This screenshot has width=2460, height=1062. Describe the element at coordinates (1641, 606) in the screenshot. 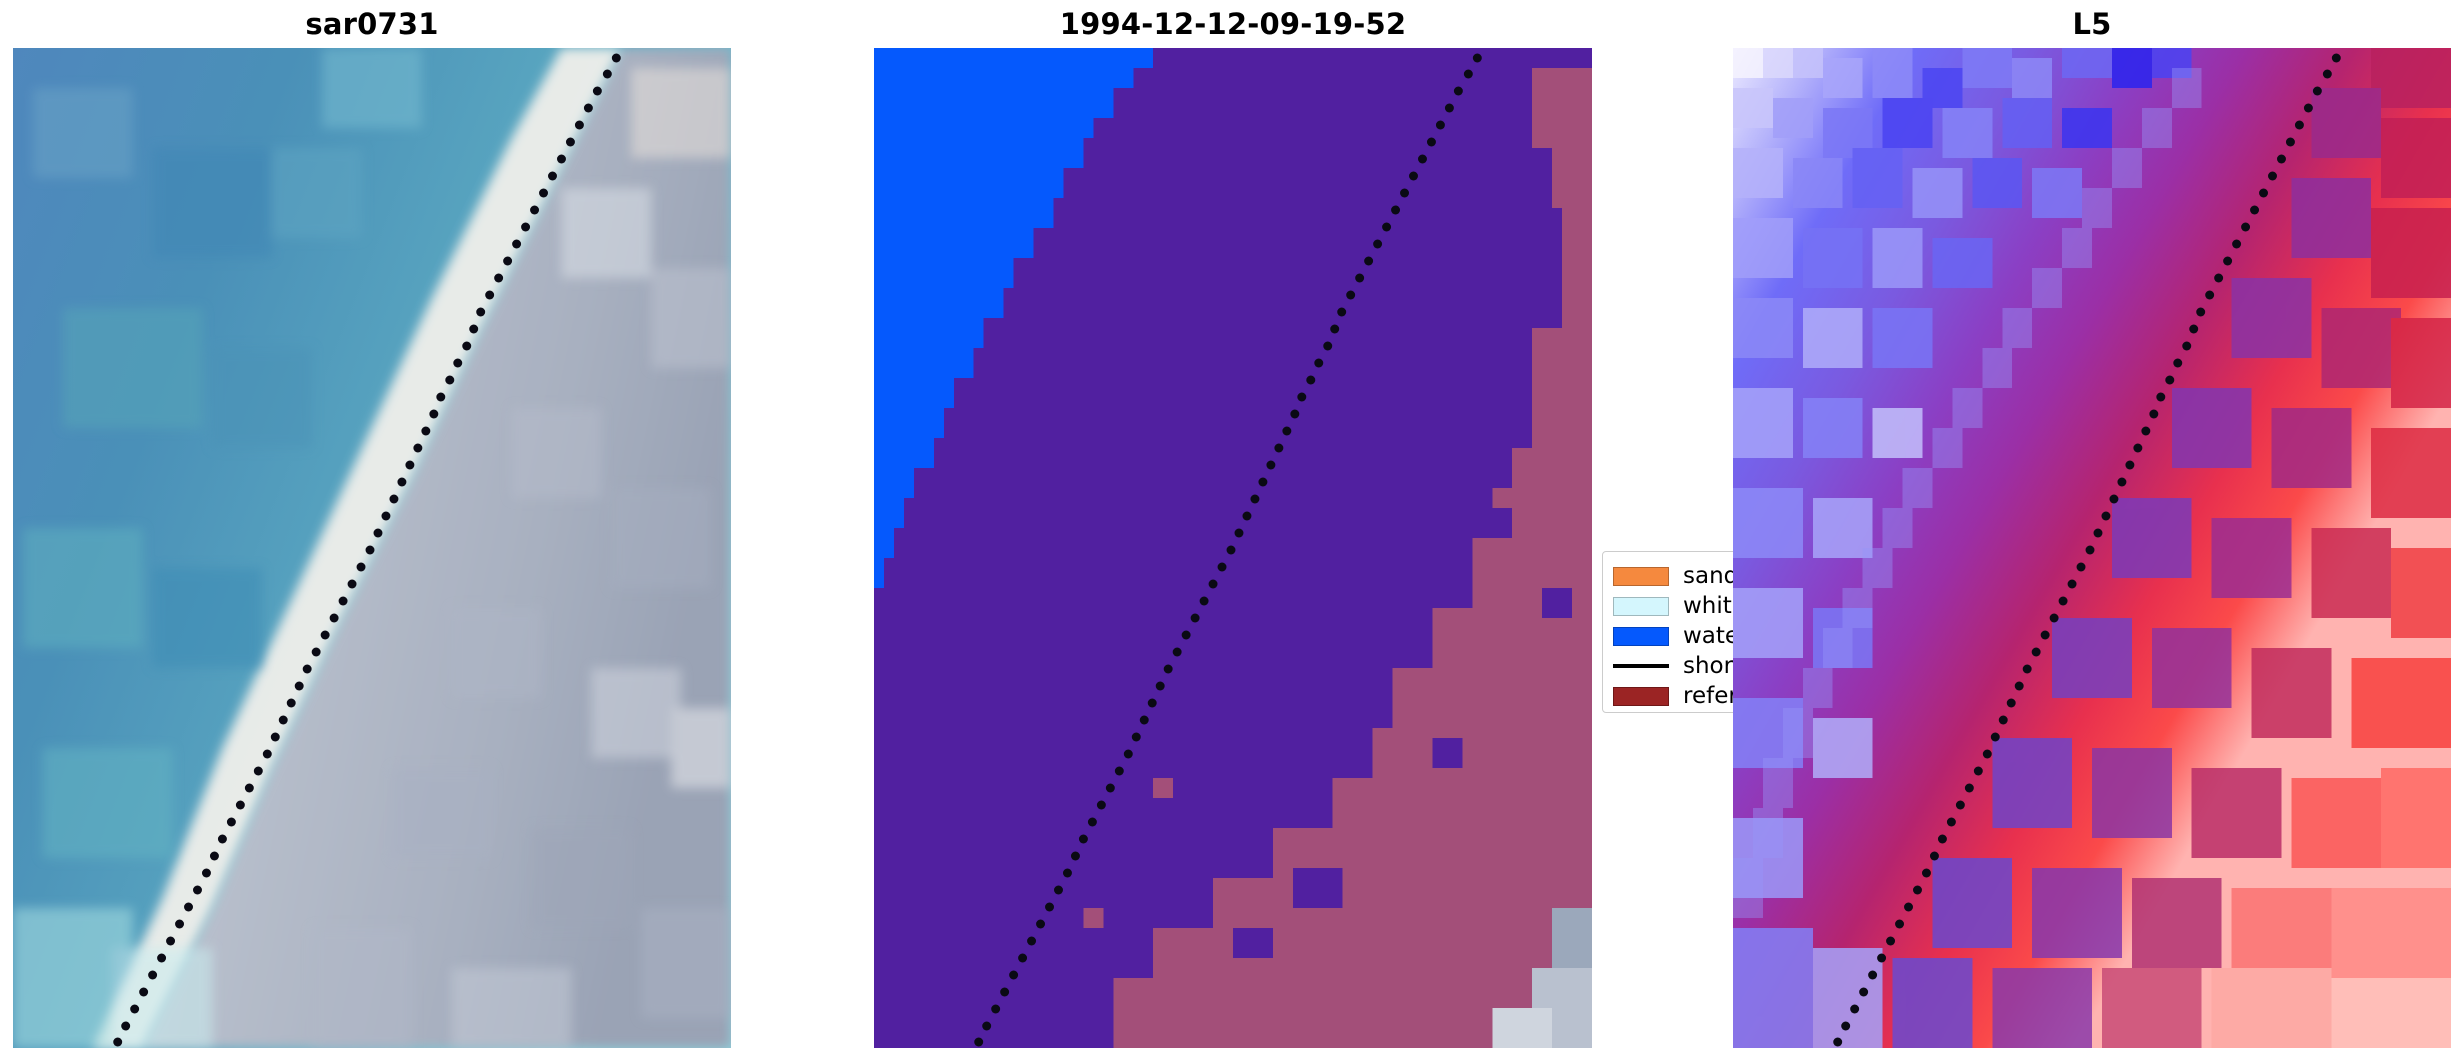

I see `whitewater-swatch-icon` at that location.